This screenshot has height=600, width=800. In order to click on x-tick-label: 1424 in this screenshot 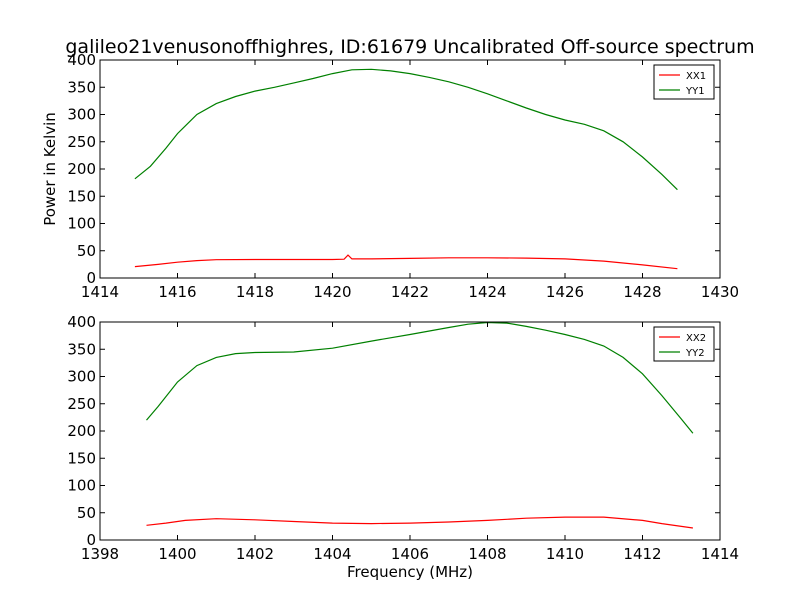, I will do `click(487, 292)`.